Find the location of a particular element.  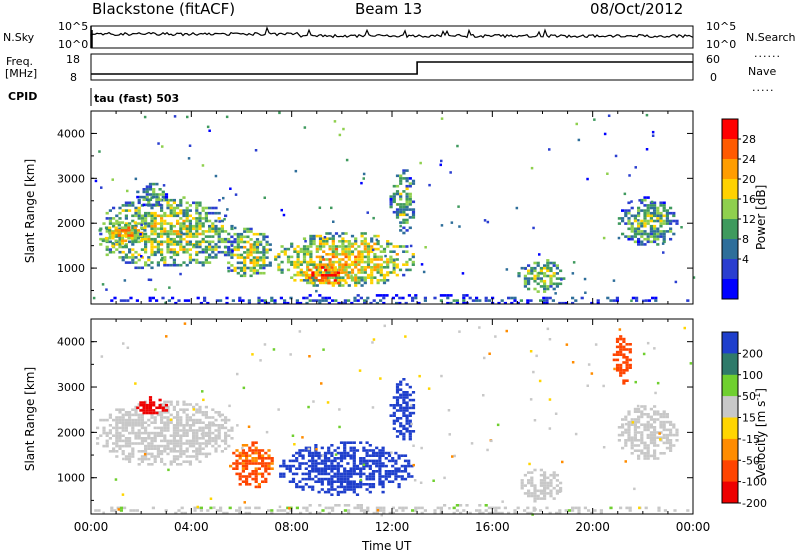

nsearch-tick-top: 10^5 is located at coordinates (721, 26).